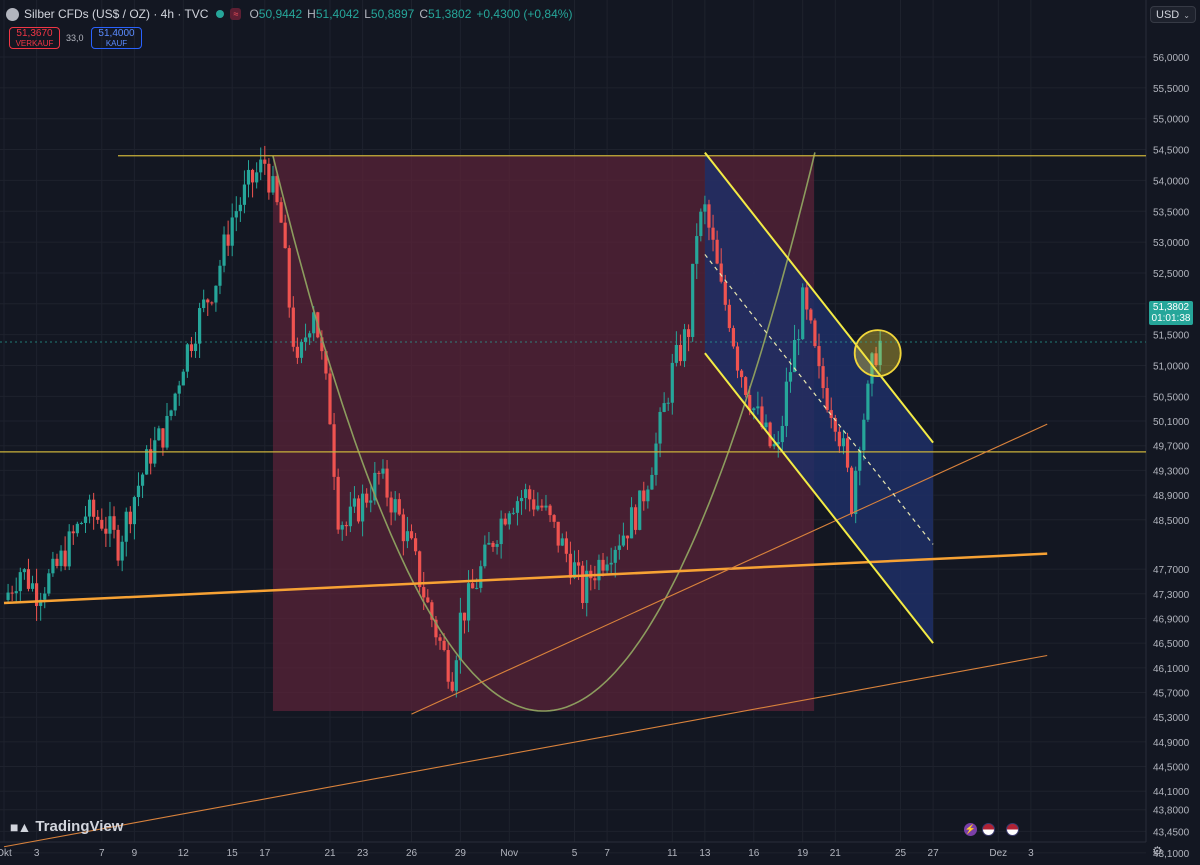 The height and width of the screenshot is (865, 1200). I want to click on low-value: 50,8897, so click(392, 14).